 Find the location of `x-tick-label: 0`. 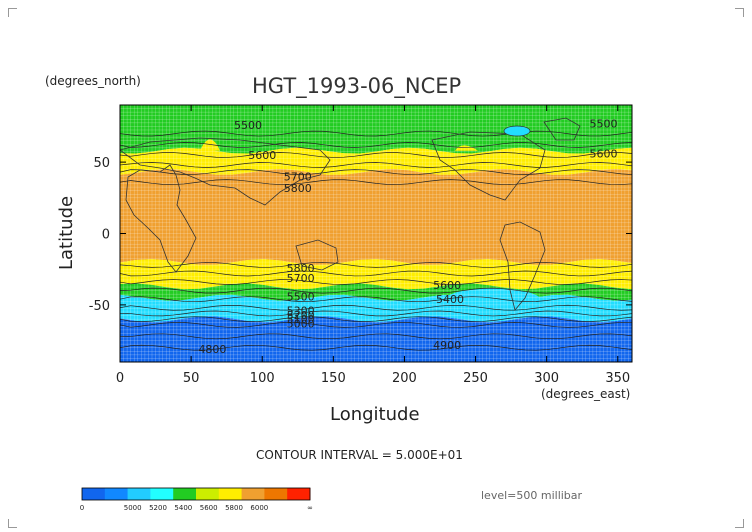

x-tick-label: 0 is located at coordinates (120, 378).